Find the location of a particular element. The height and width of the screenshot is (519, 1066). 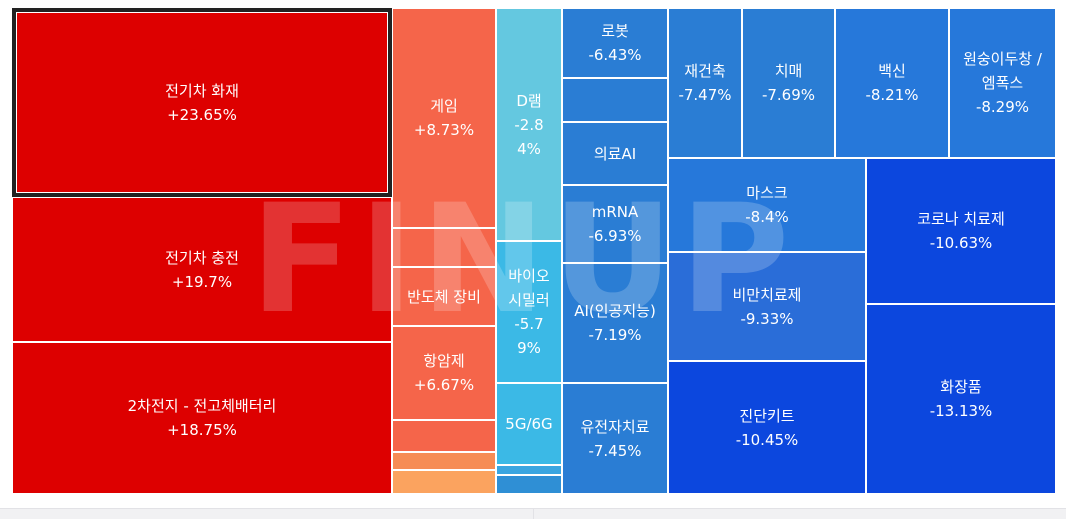

treemap-tile-mrna: mRNA -6.93% is located at coordinates (615, 224).